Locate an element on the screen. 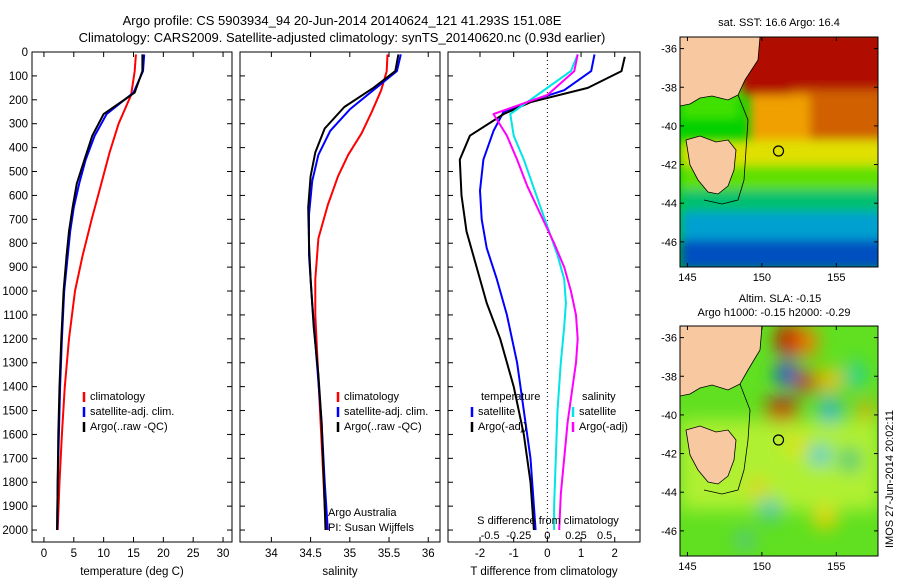 This screenshot has width=900, height=580. series-line-satellite-adj-clim- is located at coordinates (101, 292).